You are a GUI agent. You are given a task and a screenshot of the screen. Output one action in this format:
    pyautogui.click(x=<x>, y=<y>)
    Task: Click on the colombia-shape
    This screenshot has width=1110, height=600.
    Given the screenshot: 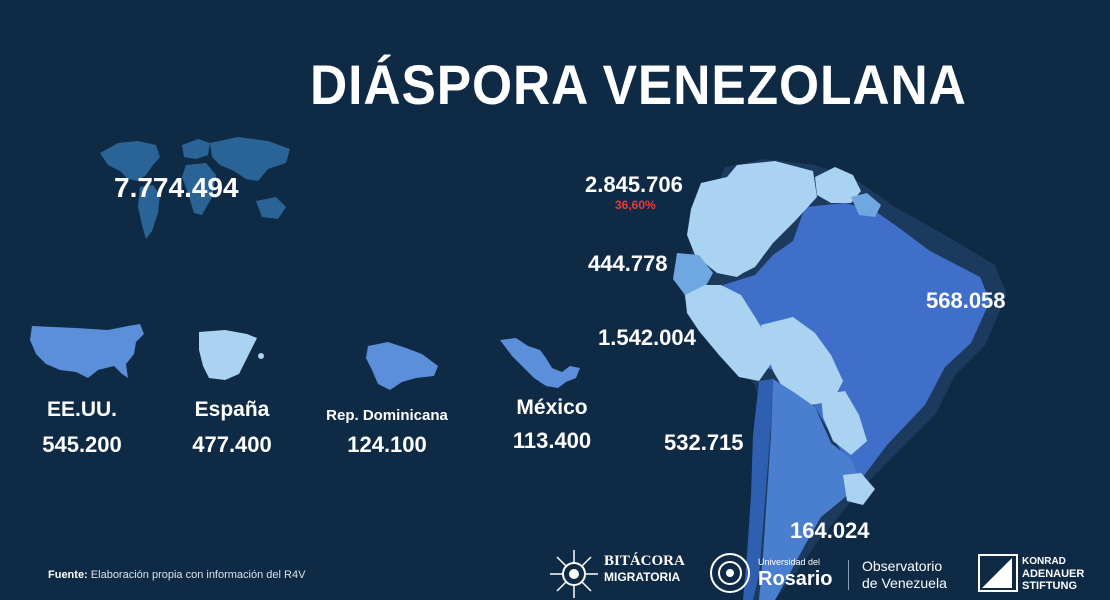 What is the action you would take?
    pyautogui.click(x=721, y=227)
    